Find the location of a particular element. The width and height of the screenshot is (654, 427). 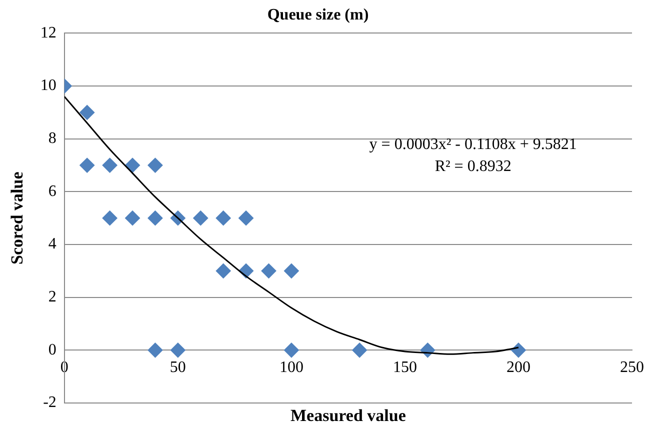

annotation: y = 0.0003x² - 0.1108x + 9.5821 is located at coordinates (473, 145).